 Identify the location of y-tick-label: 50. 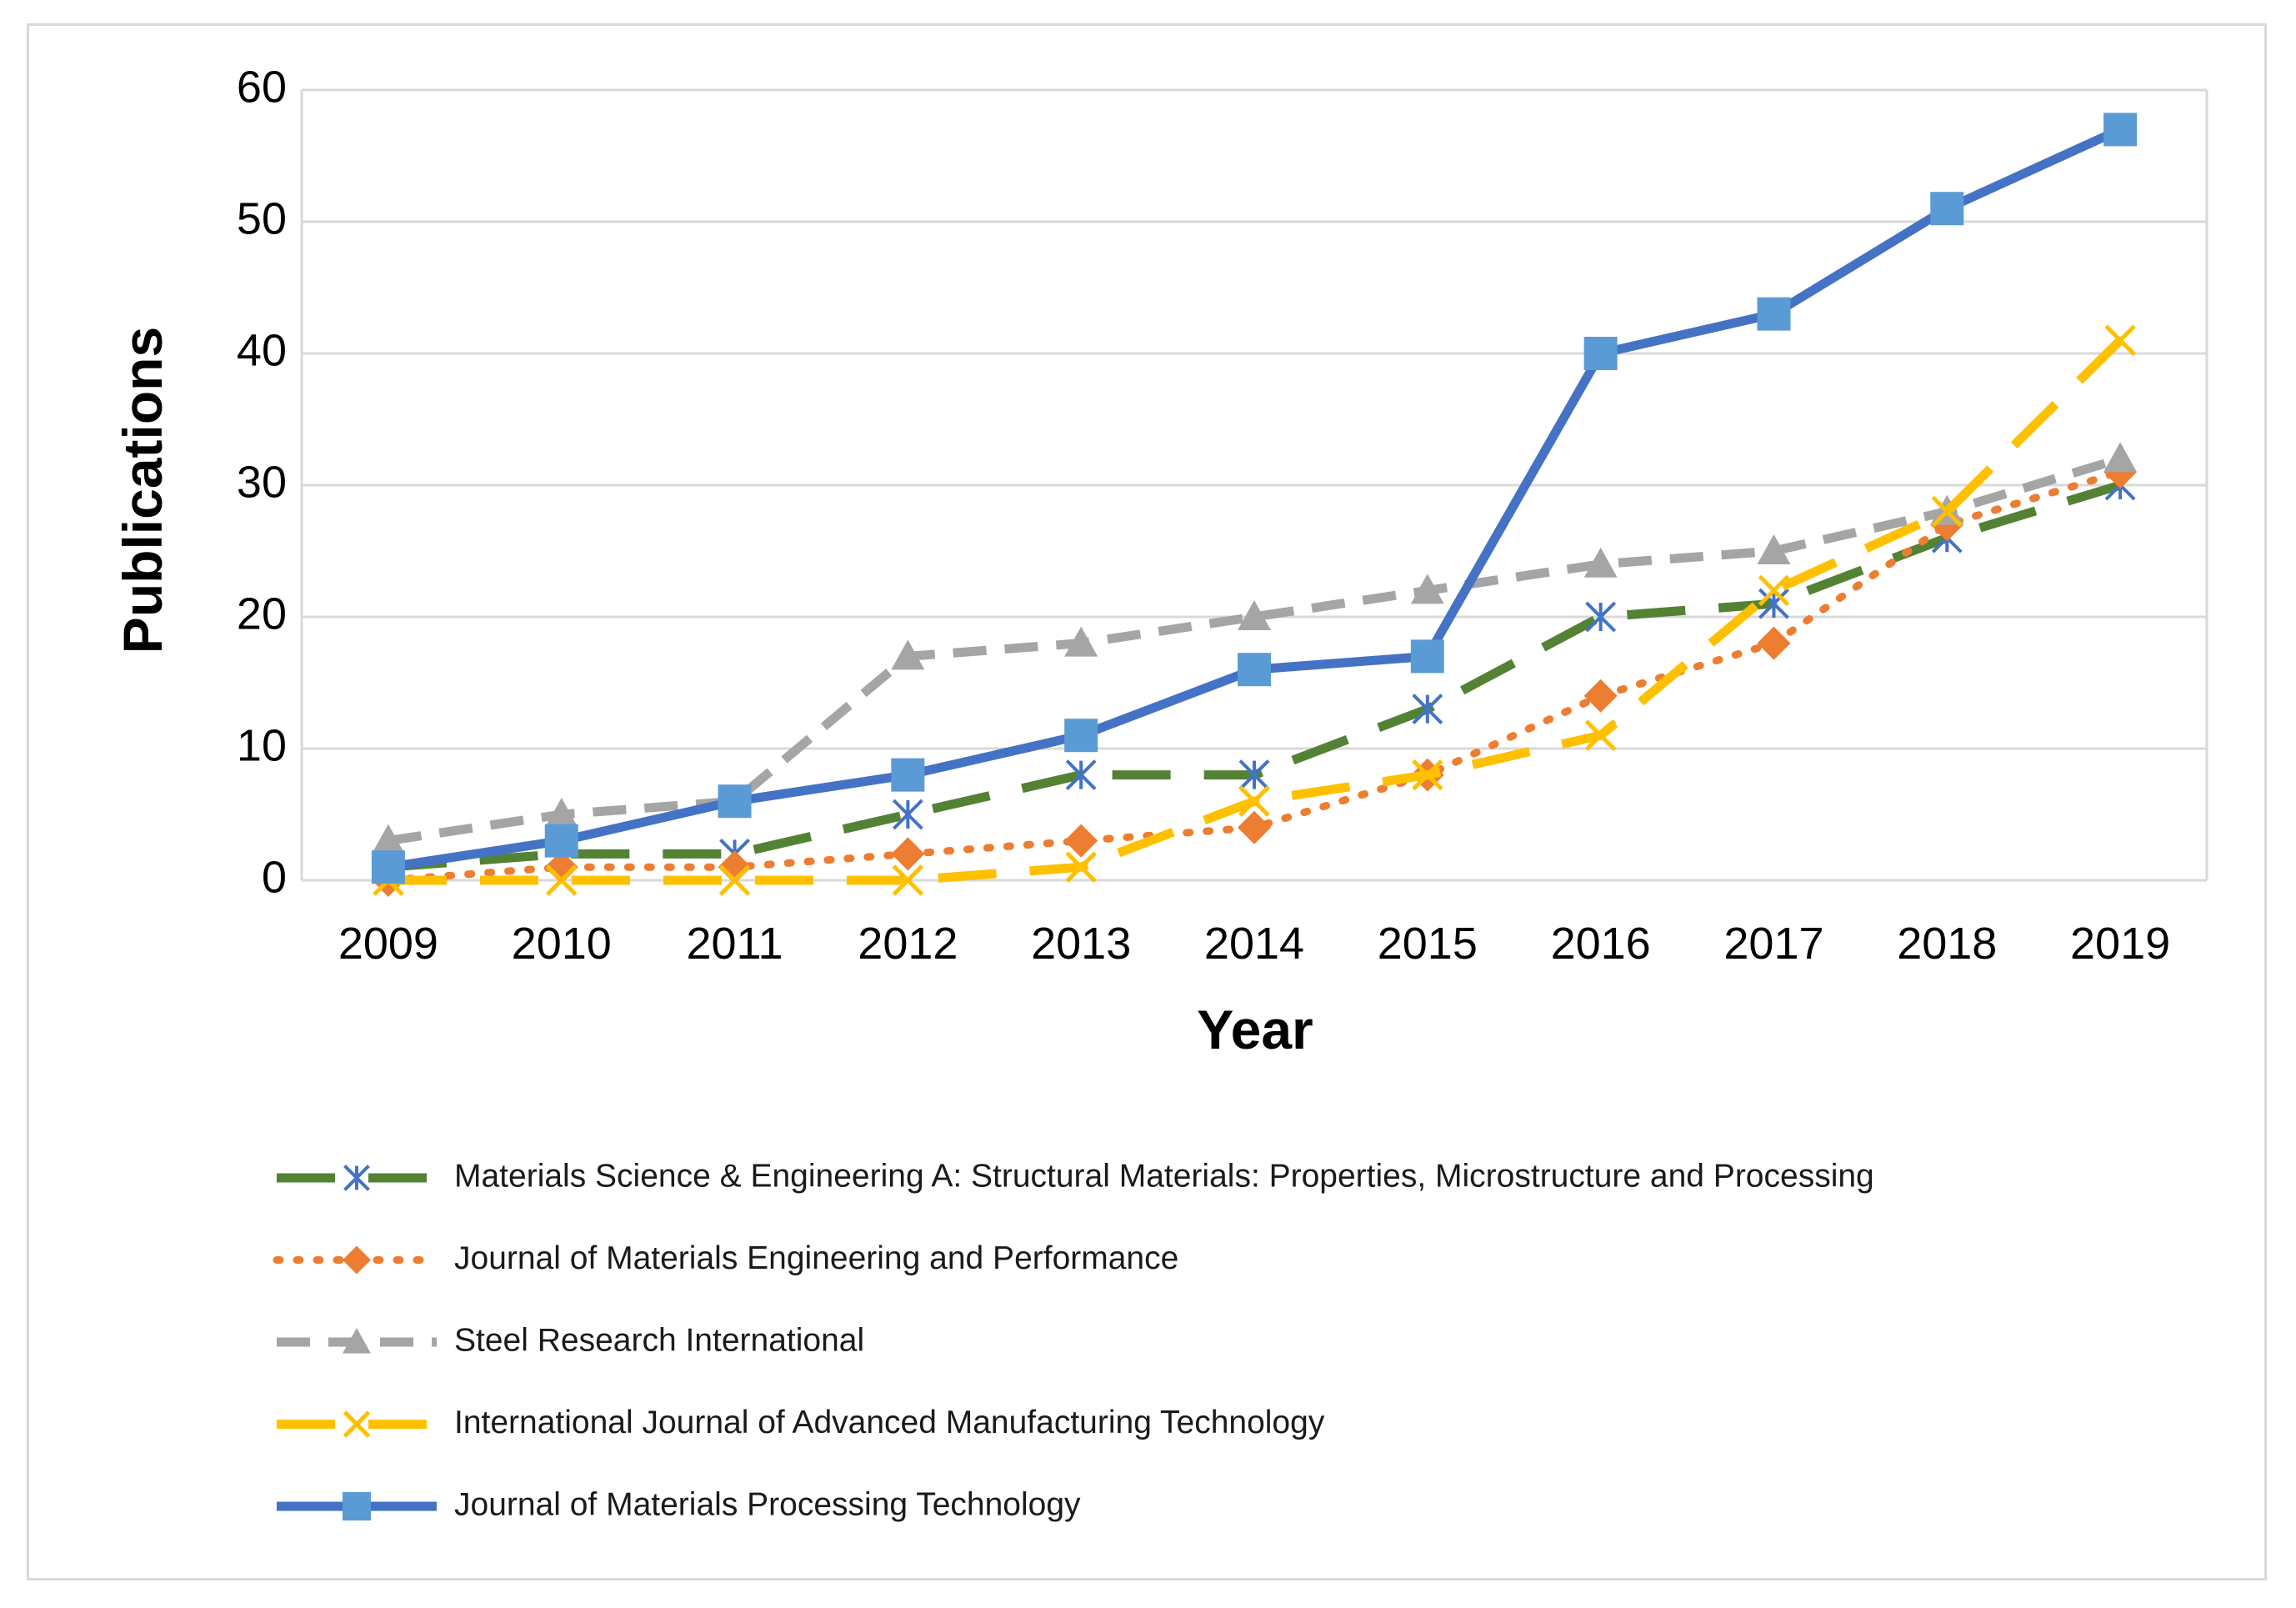
(262, 218).